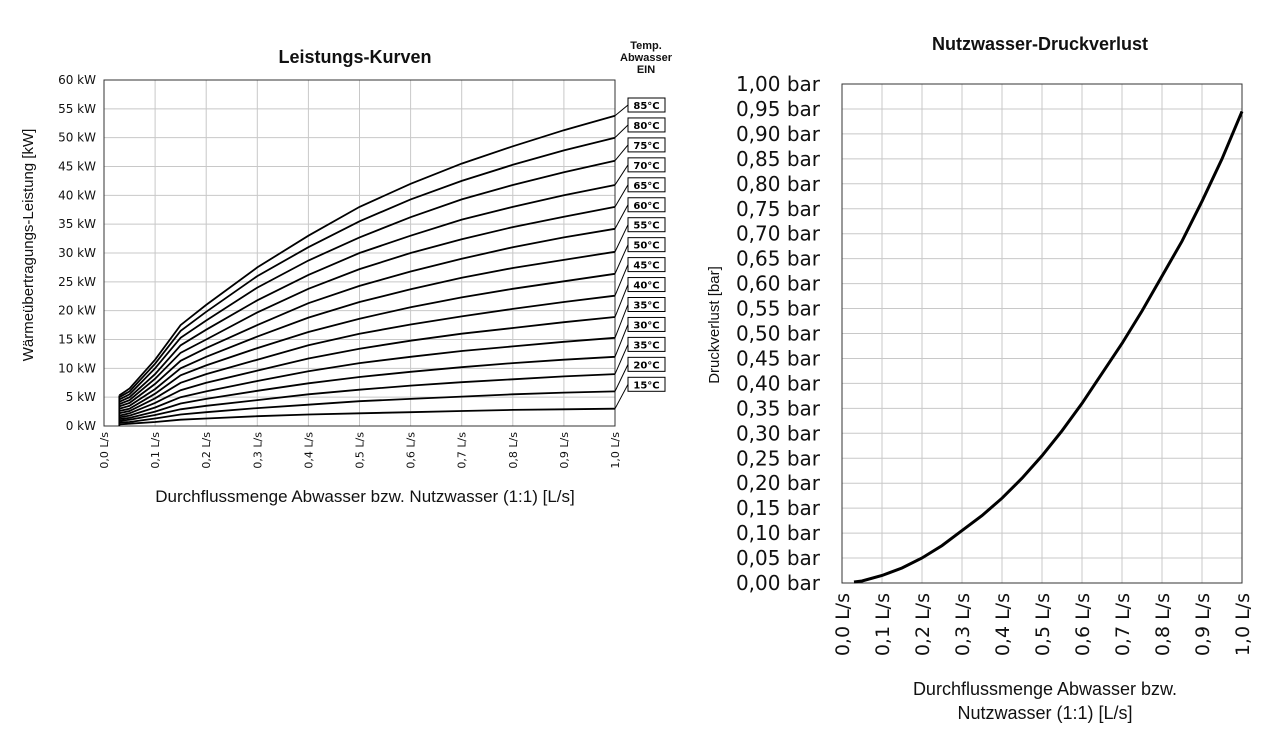 The image size is (1280, 732). Describe the element at coordinates (1003, 624) in the screenshot. I see `right-x-tick-label: 0,4 L/s` at that location.